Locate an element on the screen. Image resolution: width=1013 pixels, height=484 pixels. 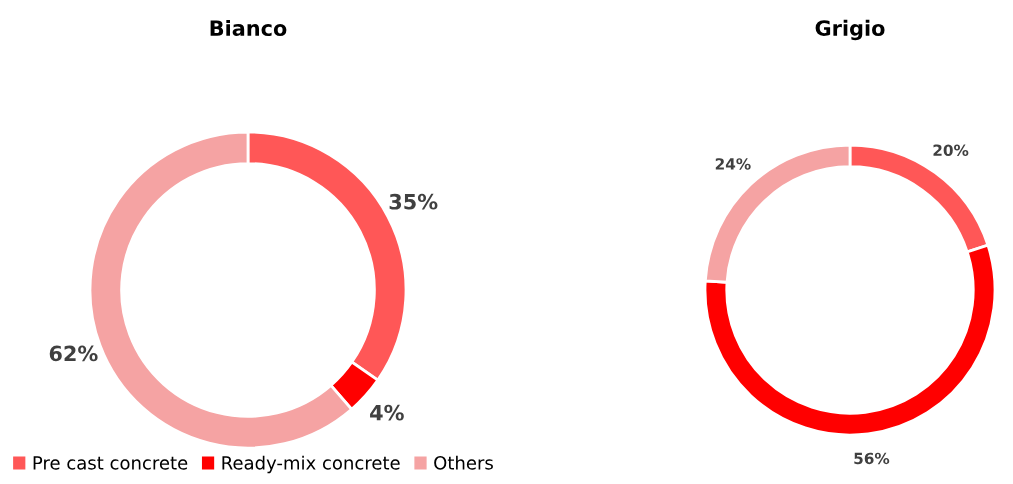
data-label: 35% is located at coordinates (413, 201).